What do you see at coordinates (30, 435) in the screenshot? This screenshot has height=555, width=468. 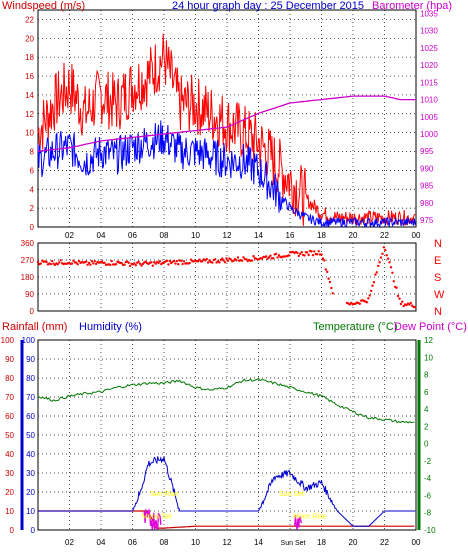 I see `humidity-y-tick-label: 50` at bounding box center [30, 435].